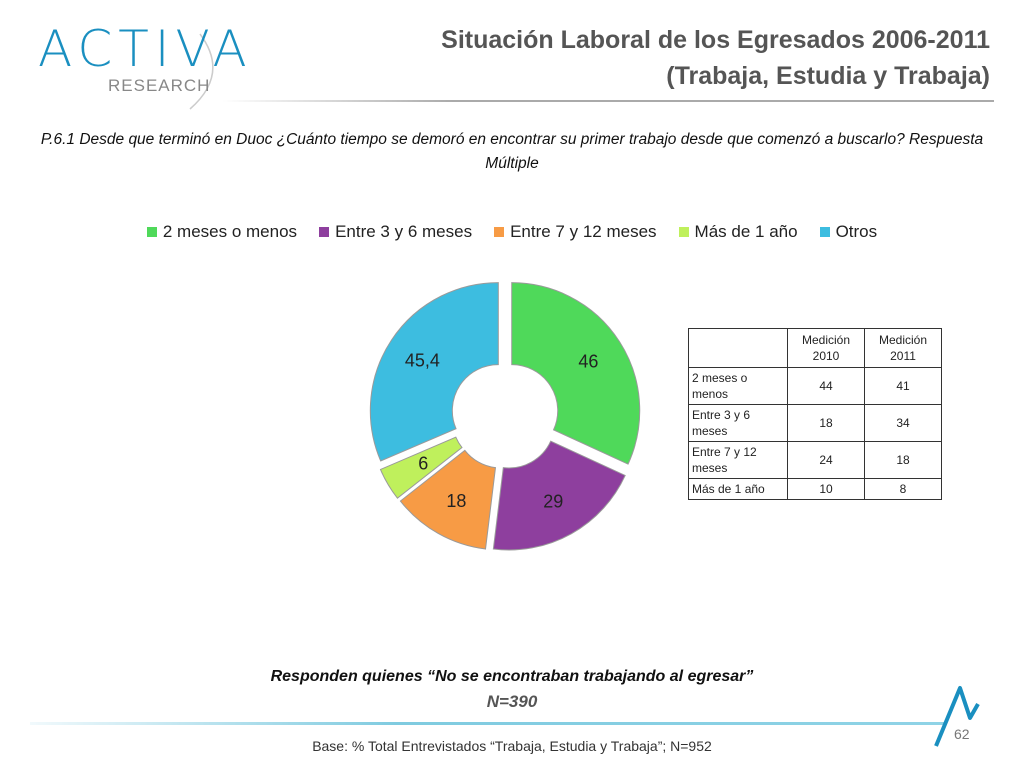 This screenshot has height=768, width=1024. What do you see at coordinates (826, 348) in the screenshot?
I see `table-header-2010: Medición 2010` at bounding box center [826, 348].